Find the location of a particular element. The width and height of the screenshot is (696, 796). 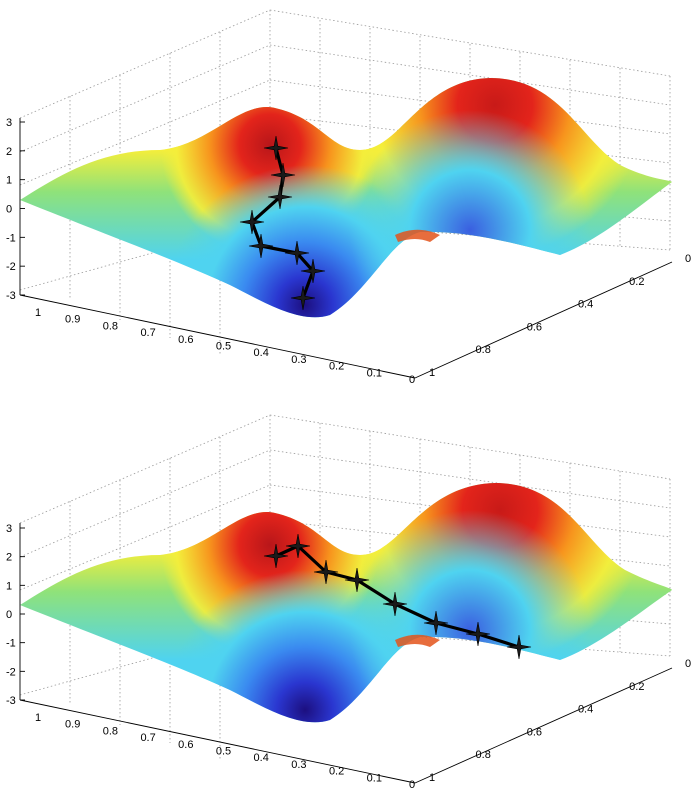

y-ticks-2: 0 0.2 0.4 0.6 0.8 1 is located at coordinates (560, 721).